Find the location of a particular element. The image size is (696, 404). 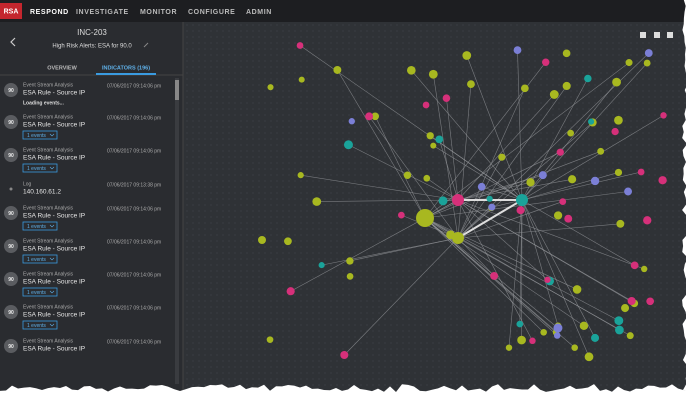

nav-item: ADMIN is located at coordinates (259, 12).